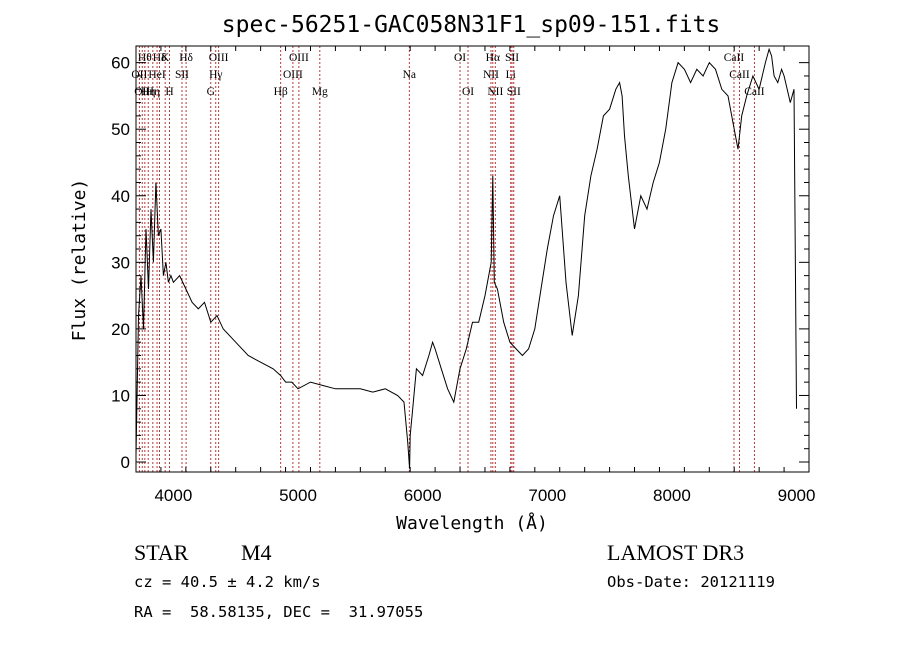 This screenshot has height=649, width=900. I want to click on y-tick-label: 30, so click(120, 262).